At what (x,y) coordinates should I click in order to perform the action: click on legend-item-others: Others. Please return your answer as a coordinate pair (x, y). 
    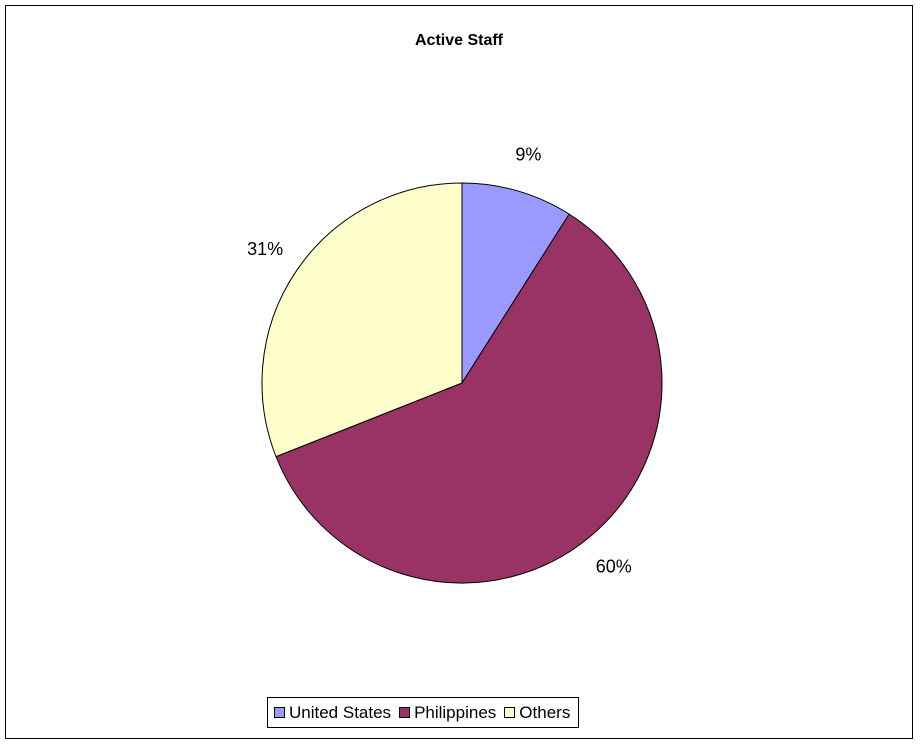
    Looking at the image, I should click on (537, 713).